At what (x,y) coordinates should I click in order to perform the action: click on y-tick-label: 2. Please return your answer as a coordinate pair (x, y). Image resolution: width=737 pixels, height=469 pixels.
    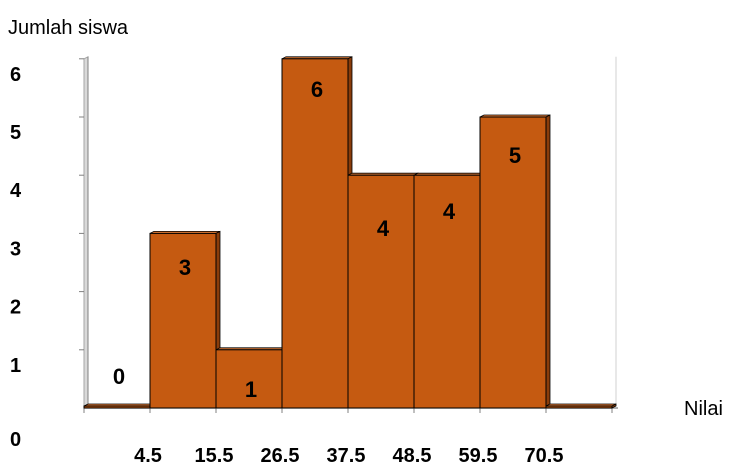
    Looking at the image, I should click on (15, 308).